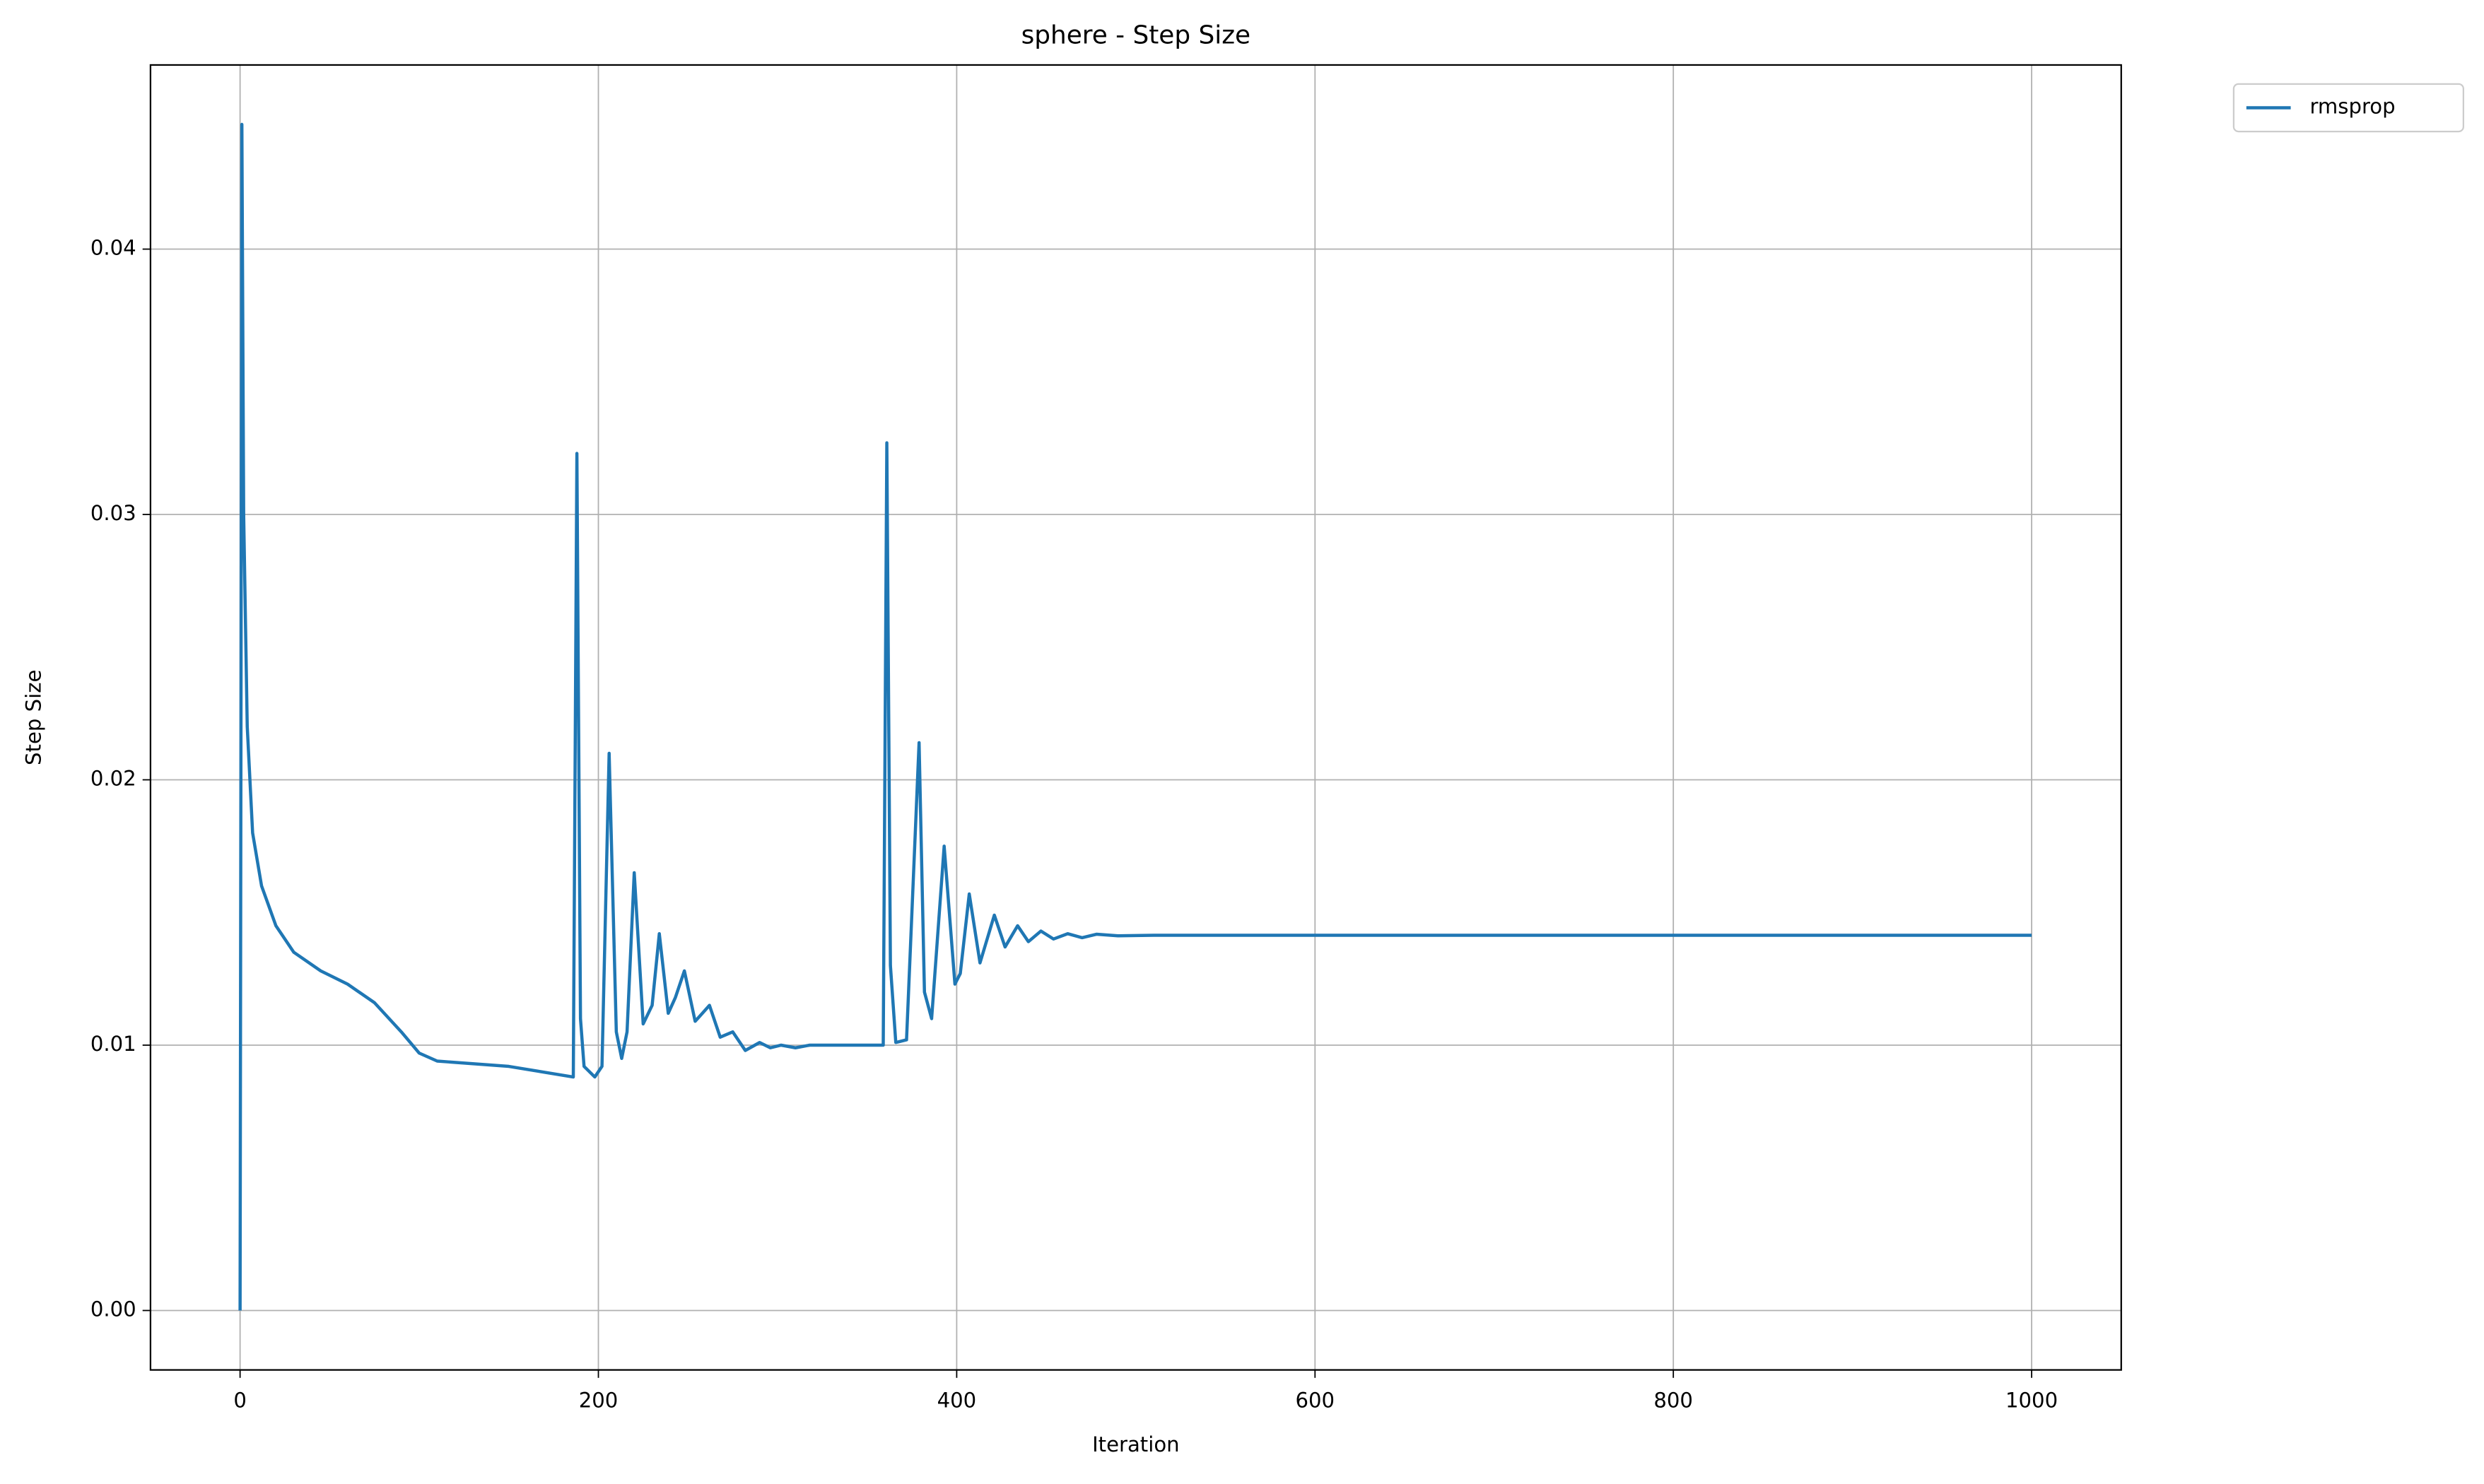 The image size is (2484, 1484). Describe the element at coordinates (957, 1400) in the screenshot. I see `x-tick-label: 400` at that location.